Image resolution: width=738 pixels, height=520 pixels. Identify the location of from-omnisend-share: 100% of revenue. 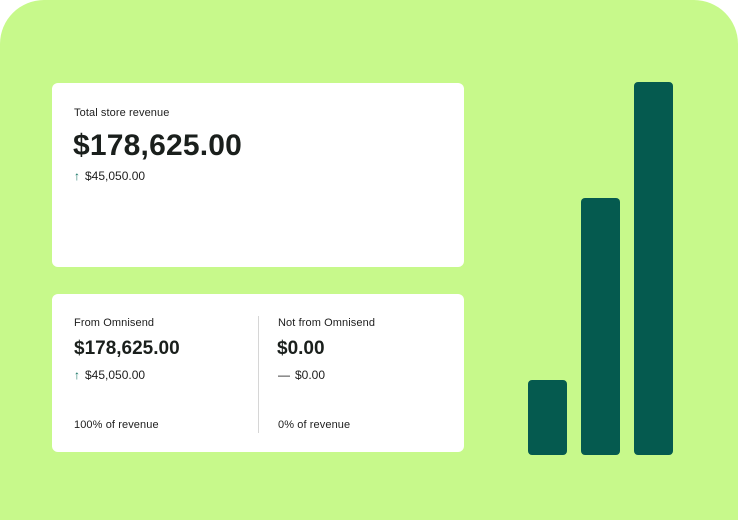
(116, 425).